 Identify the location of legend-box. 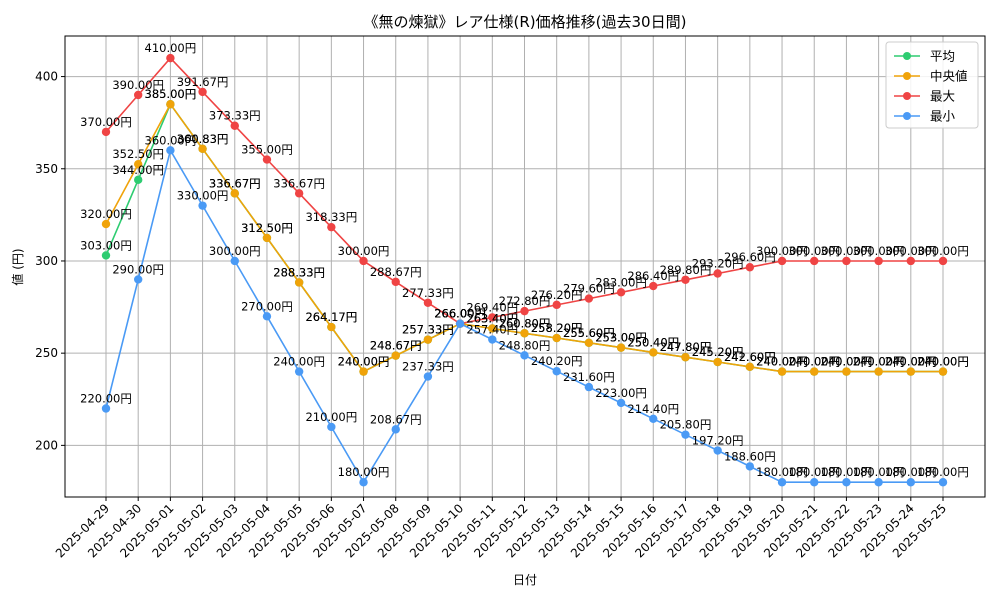
(932, 85).